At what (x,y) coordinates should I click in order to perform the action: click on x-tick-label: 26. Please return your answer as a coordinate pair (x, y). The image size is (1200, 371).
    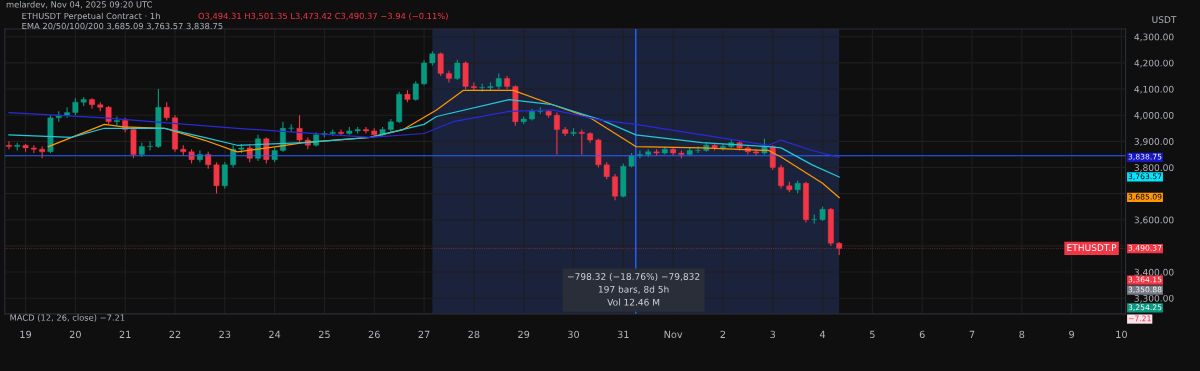
    Looking at the image, I should click on (374, 334).